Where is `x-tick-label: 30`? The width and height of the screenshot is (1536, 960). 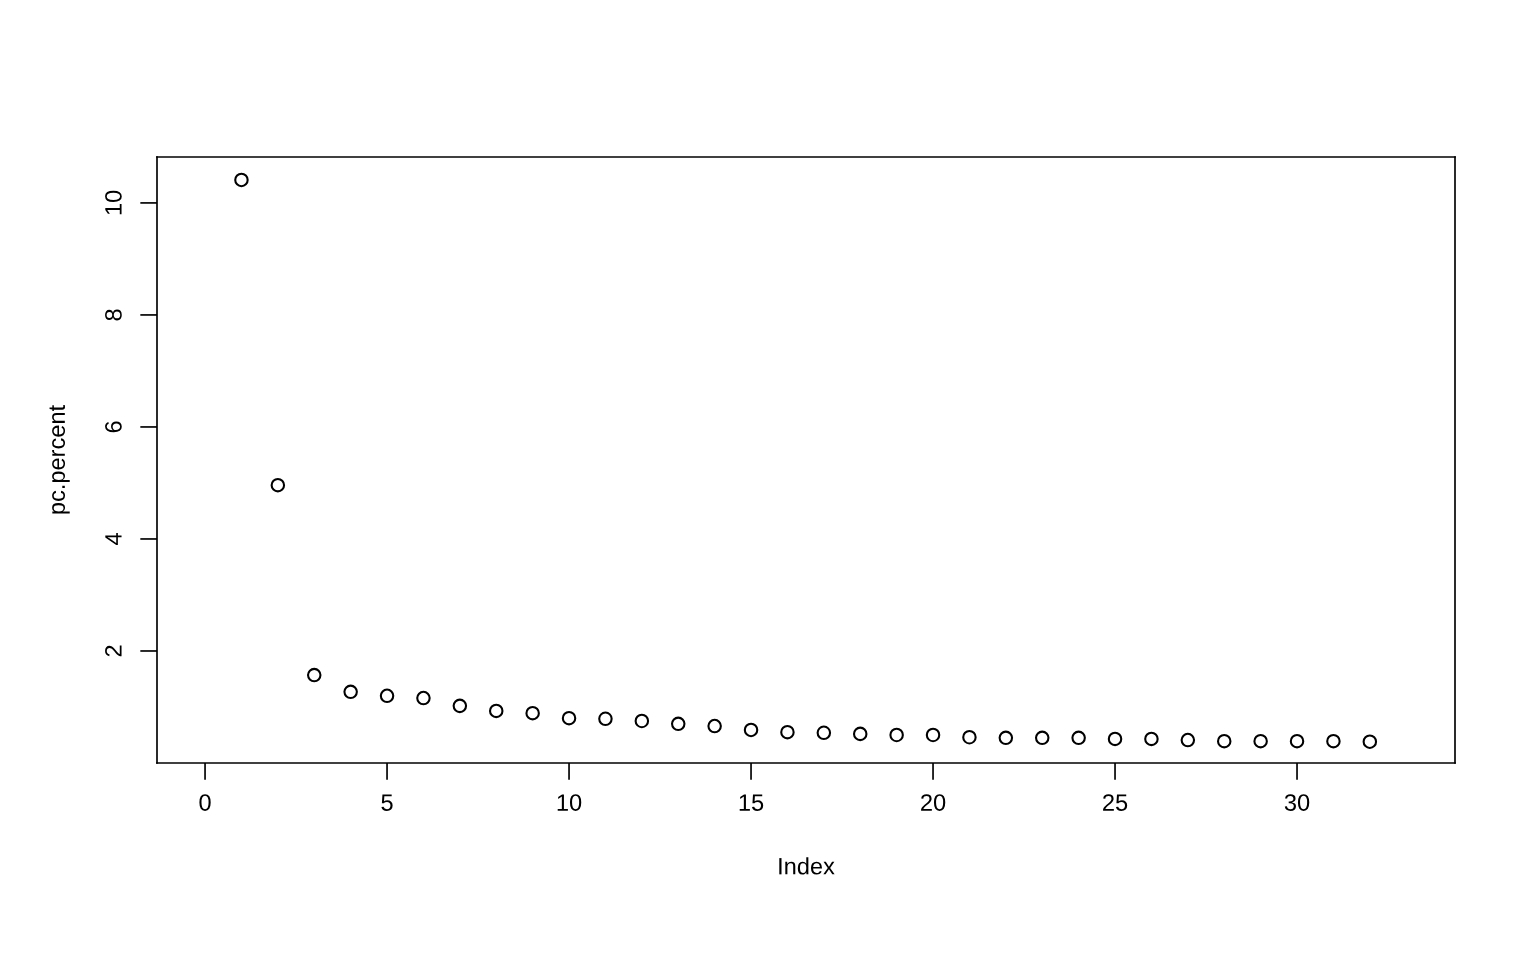 x-tick-label: 30 is located at coordinates (1297, 802).